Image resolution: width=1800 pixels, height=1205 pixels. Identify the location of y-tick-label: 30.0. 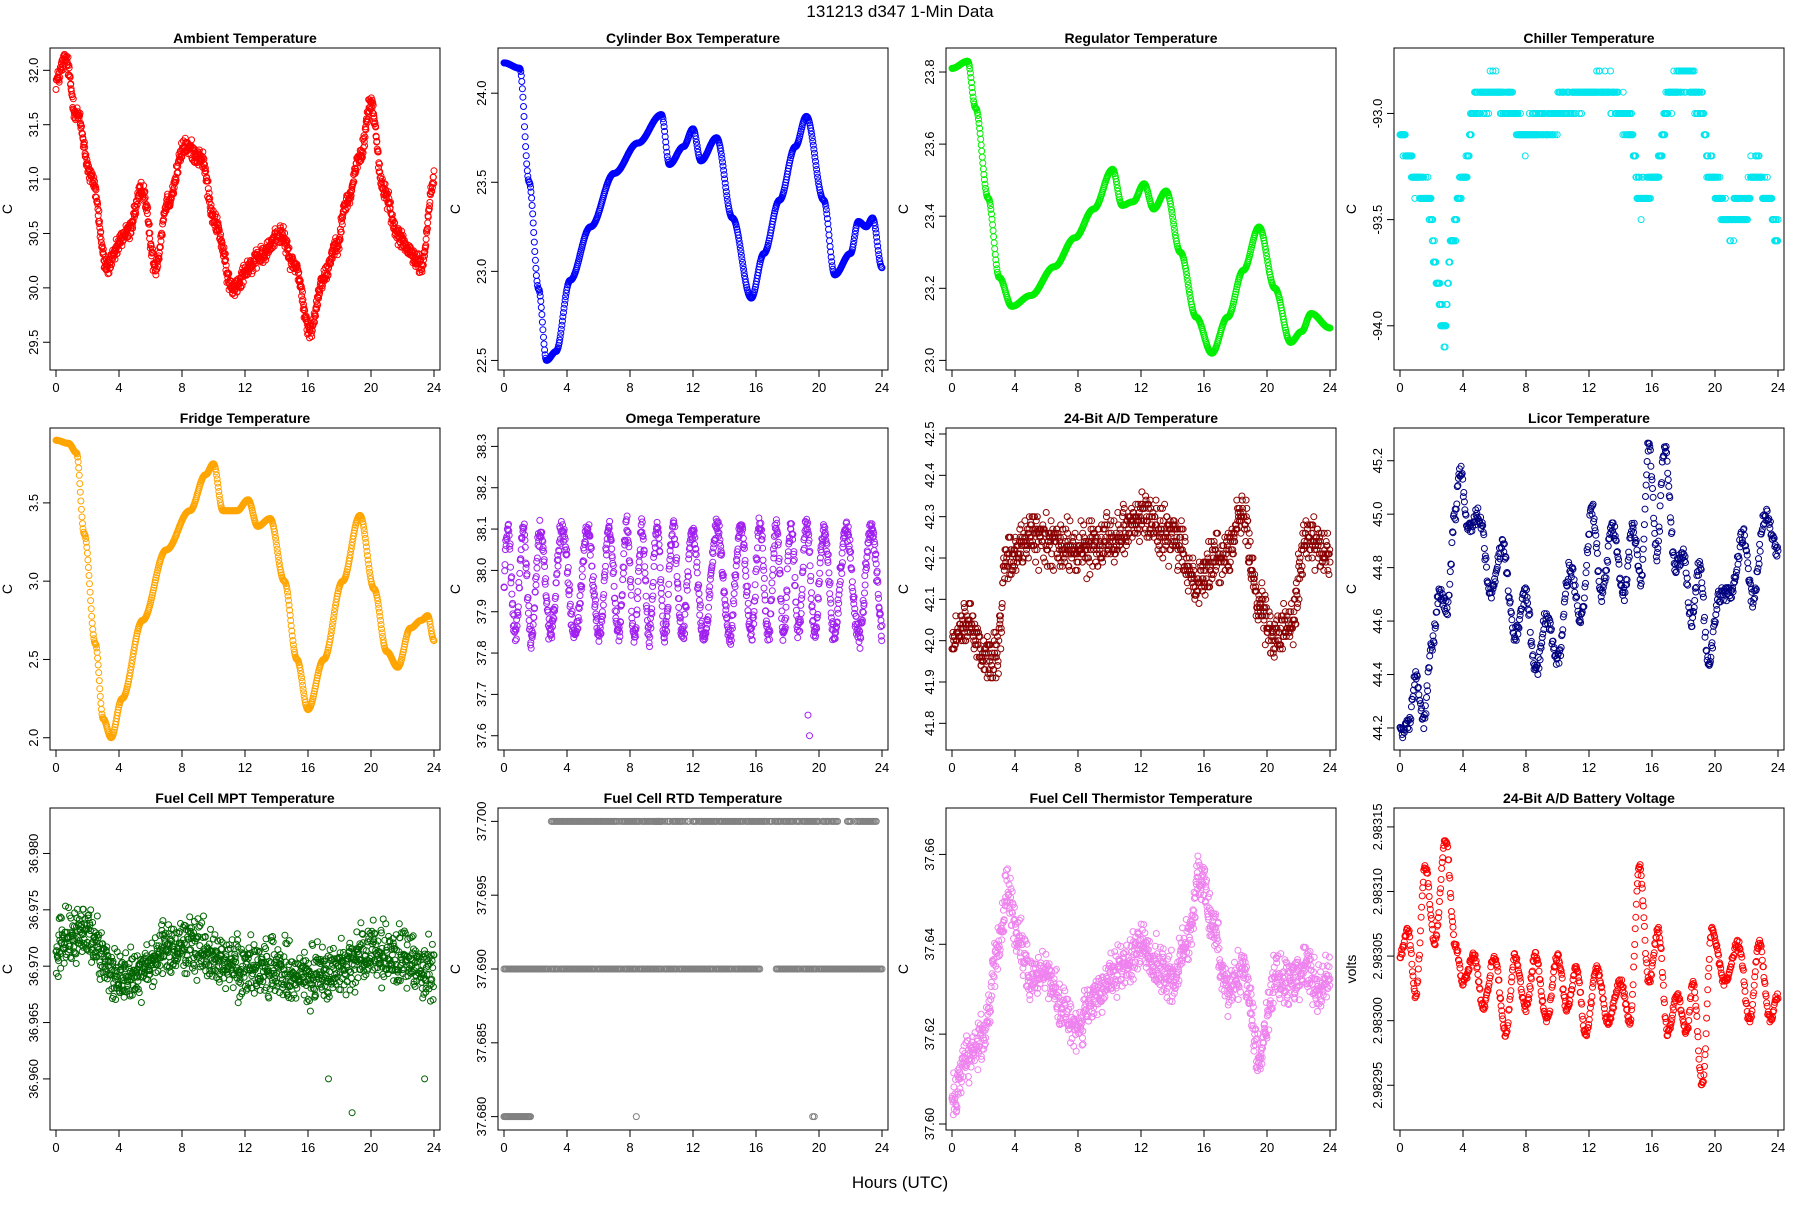
(33, 287).